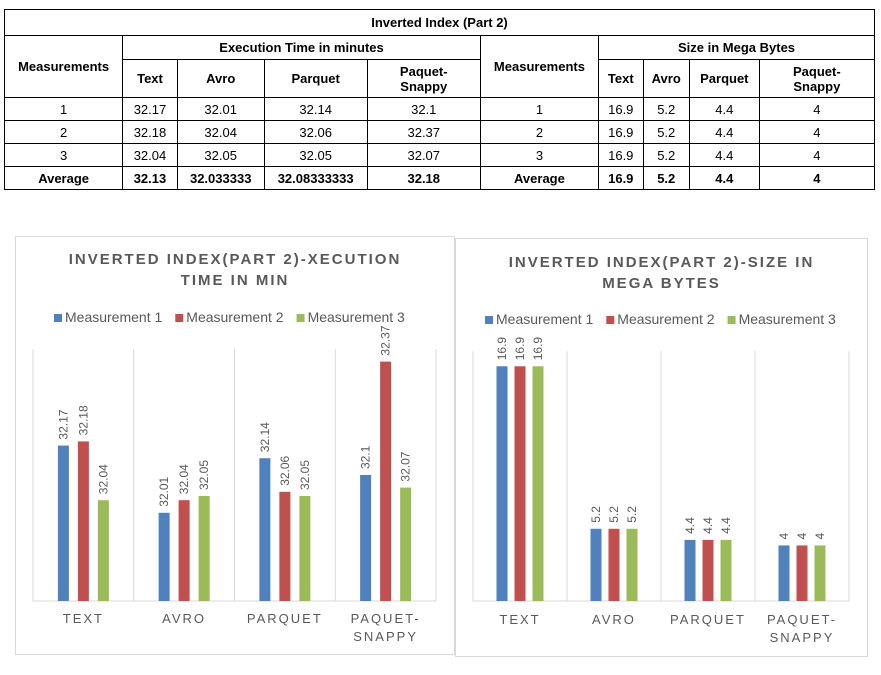  Describe the element at coordinates (315, 78) in the screenshot. I see `col-exec-parquet: Parquet` at that location.